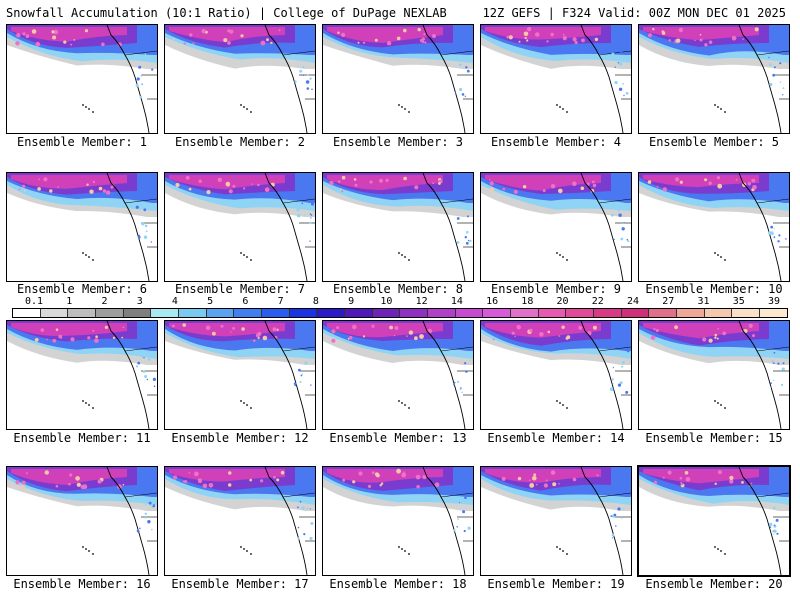 The image size is (800, 600). I want to click on snowfall-map, so click(240, 227).